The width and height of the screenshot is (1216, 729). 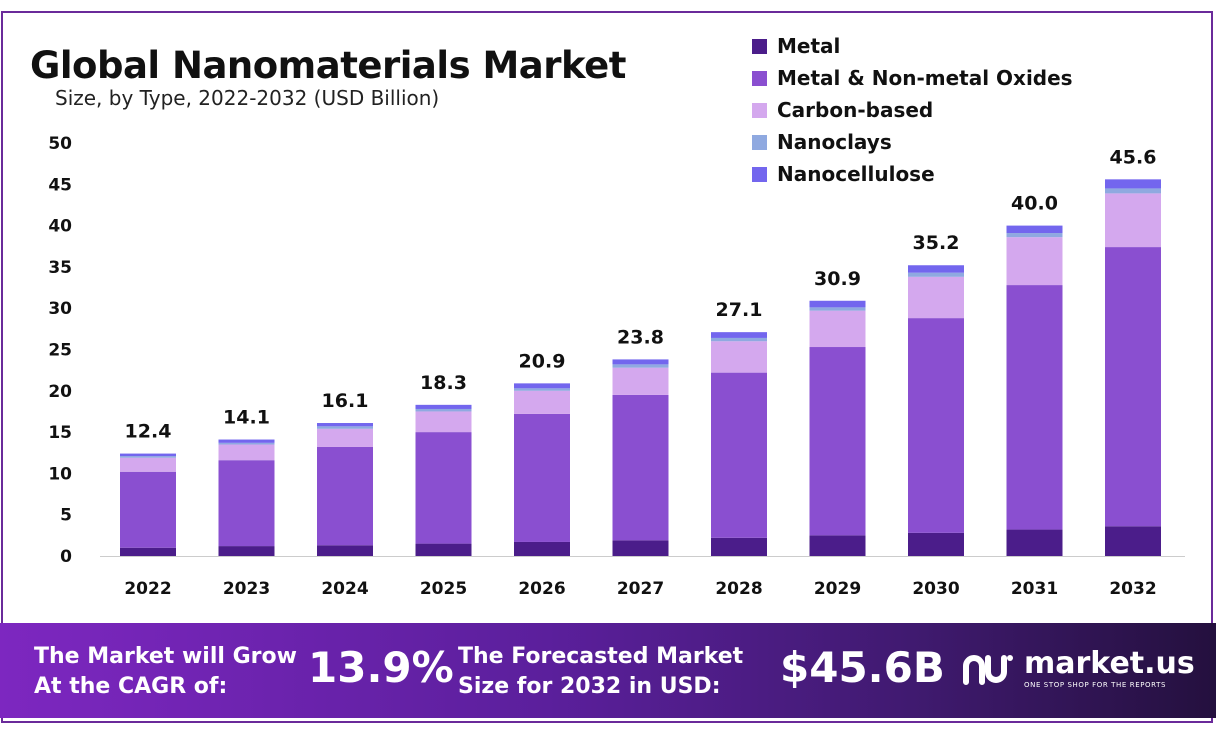 What do you see at coordinates (443, 410) in the screenshot?
I see `bar-segment-nanoclays-2025` at bounding box center [443, 410].